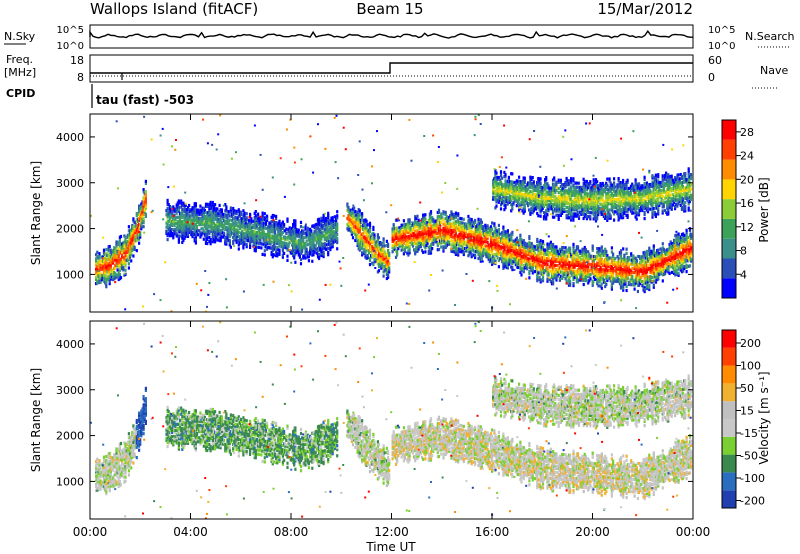  What do you see at coordinates (391, 68) in the screenshot?
I see `freq-panel` at bounding box center [391, 68].